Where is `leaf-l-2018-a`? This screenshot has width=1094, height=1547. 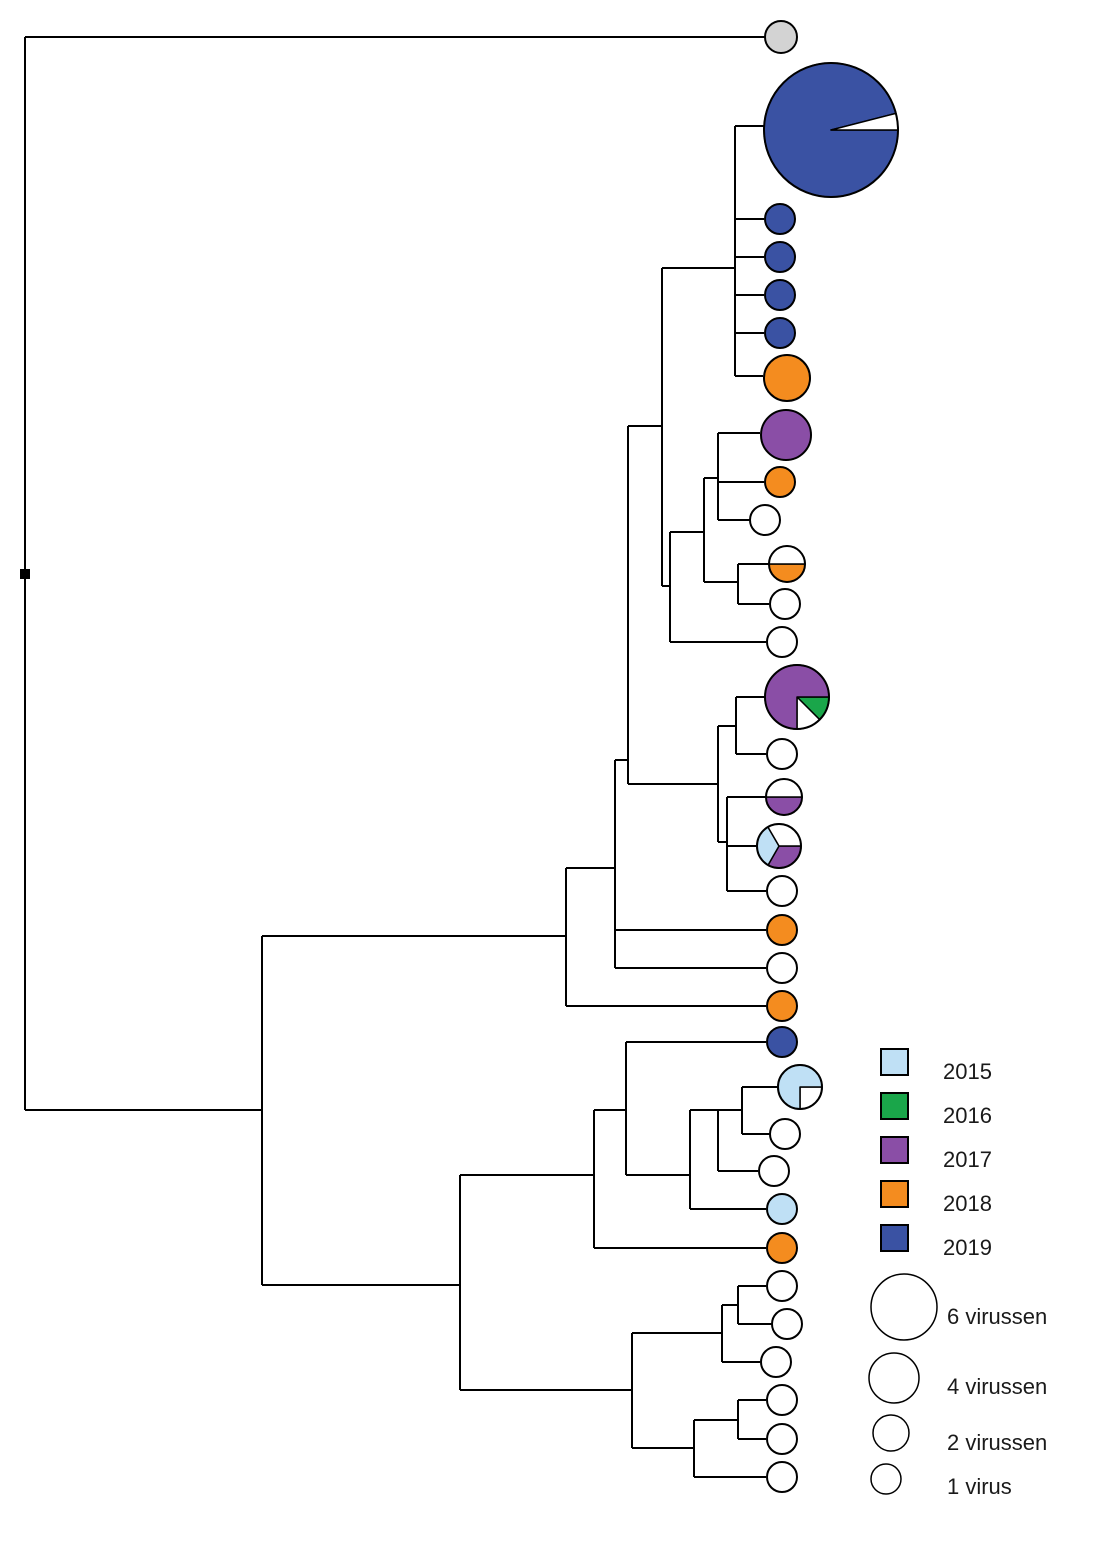 leaf-l-2018-a is located at coordinates (787, 378).